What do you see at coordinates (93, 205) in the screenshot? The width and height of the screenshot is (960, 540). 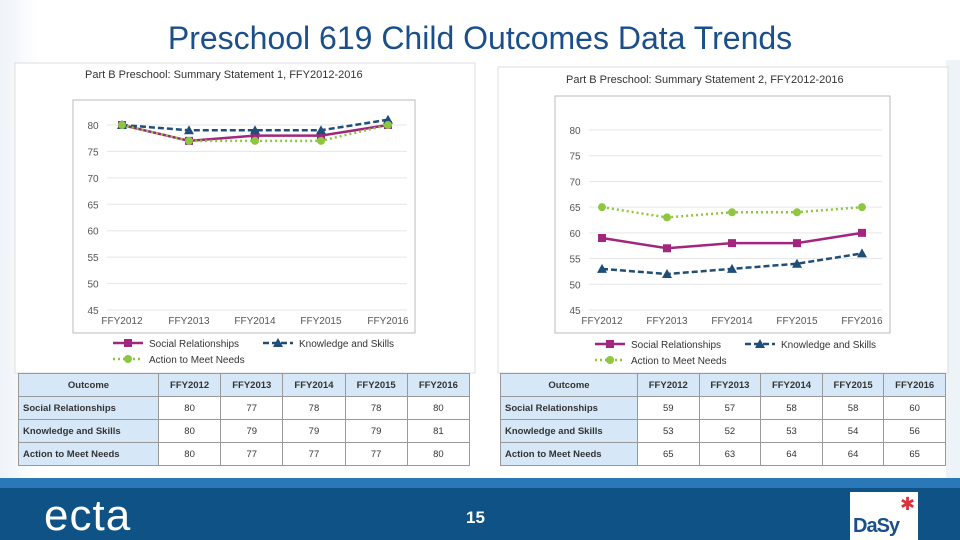 I see `y-tick-label: 65` at bounding box center [93, 205].